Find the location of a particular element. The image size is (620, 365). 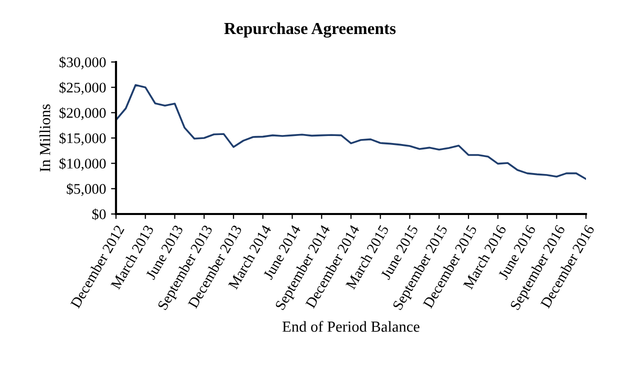

y-tick-label: $30,000 is located at coordinates (83, 63).